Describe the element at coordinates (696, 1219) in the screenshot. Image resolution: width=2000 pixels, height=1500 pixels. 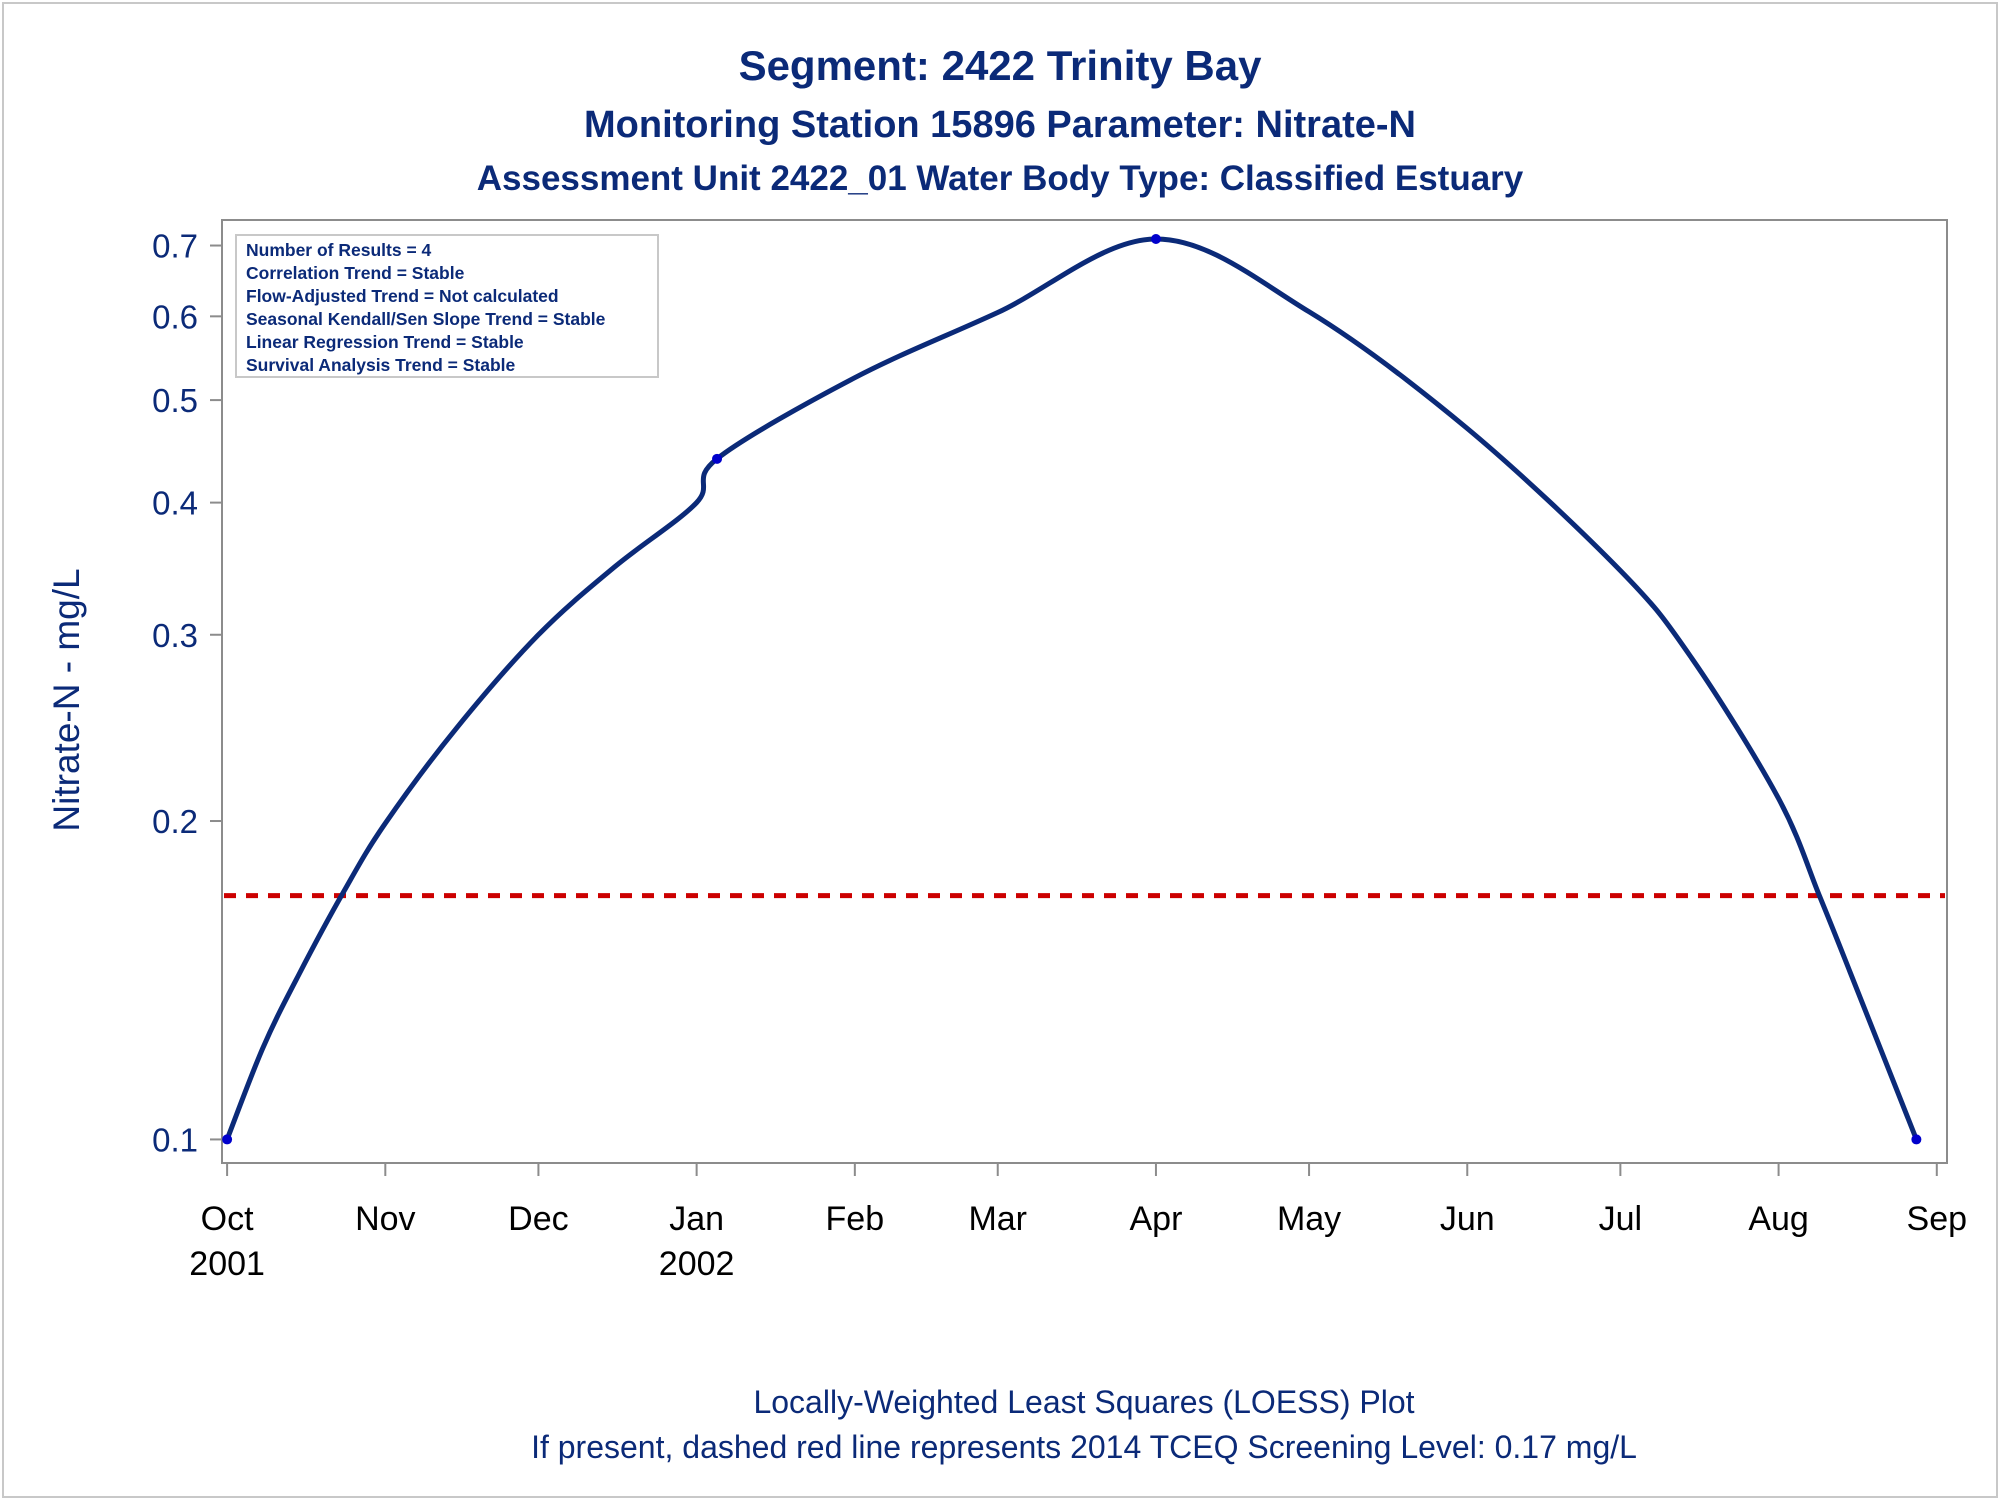
I see `x-tick-label-3: Jan` at that location.